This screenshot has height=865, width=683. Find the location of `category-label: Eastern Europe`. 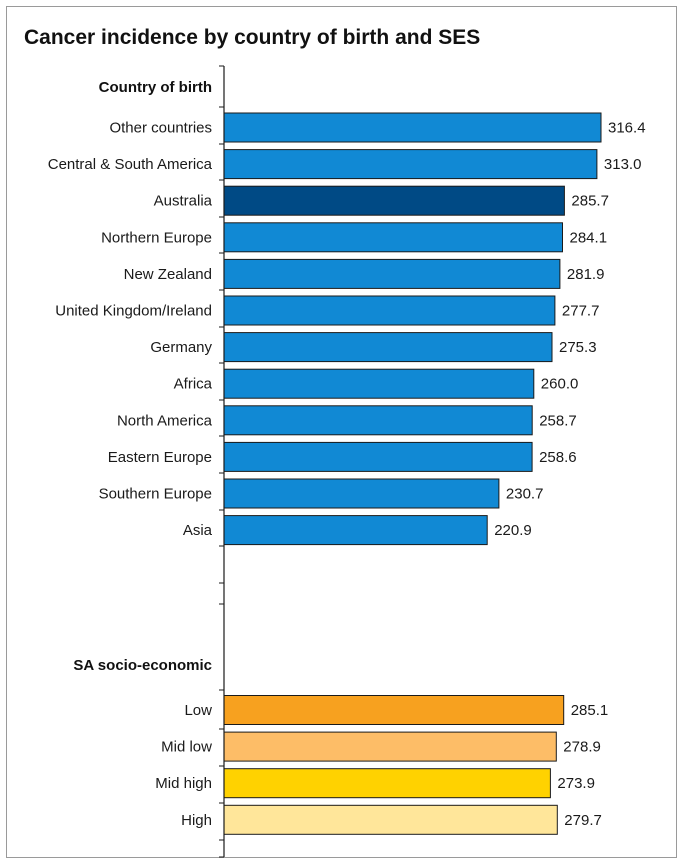

category-label: Eastern Europe is located at coordinates (160, 457).